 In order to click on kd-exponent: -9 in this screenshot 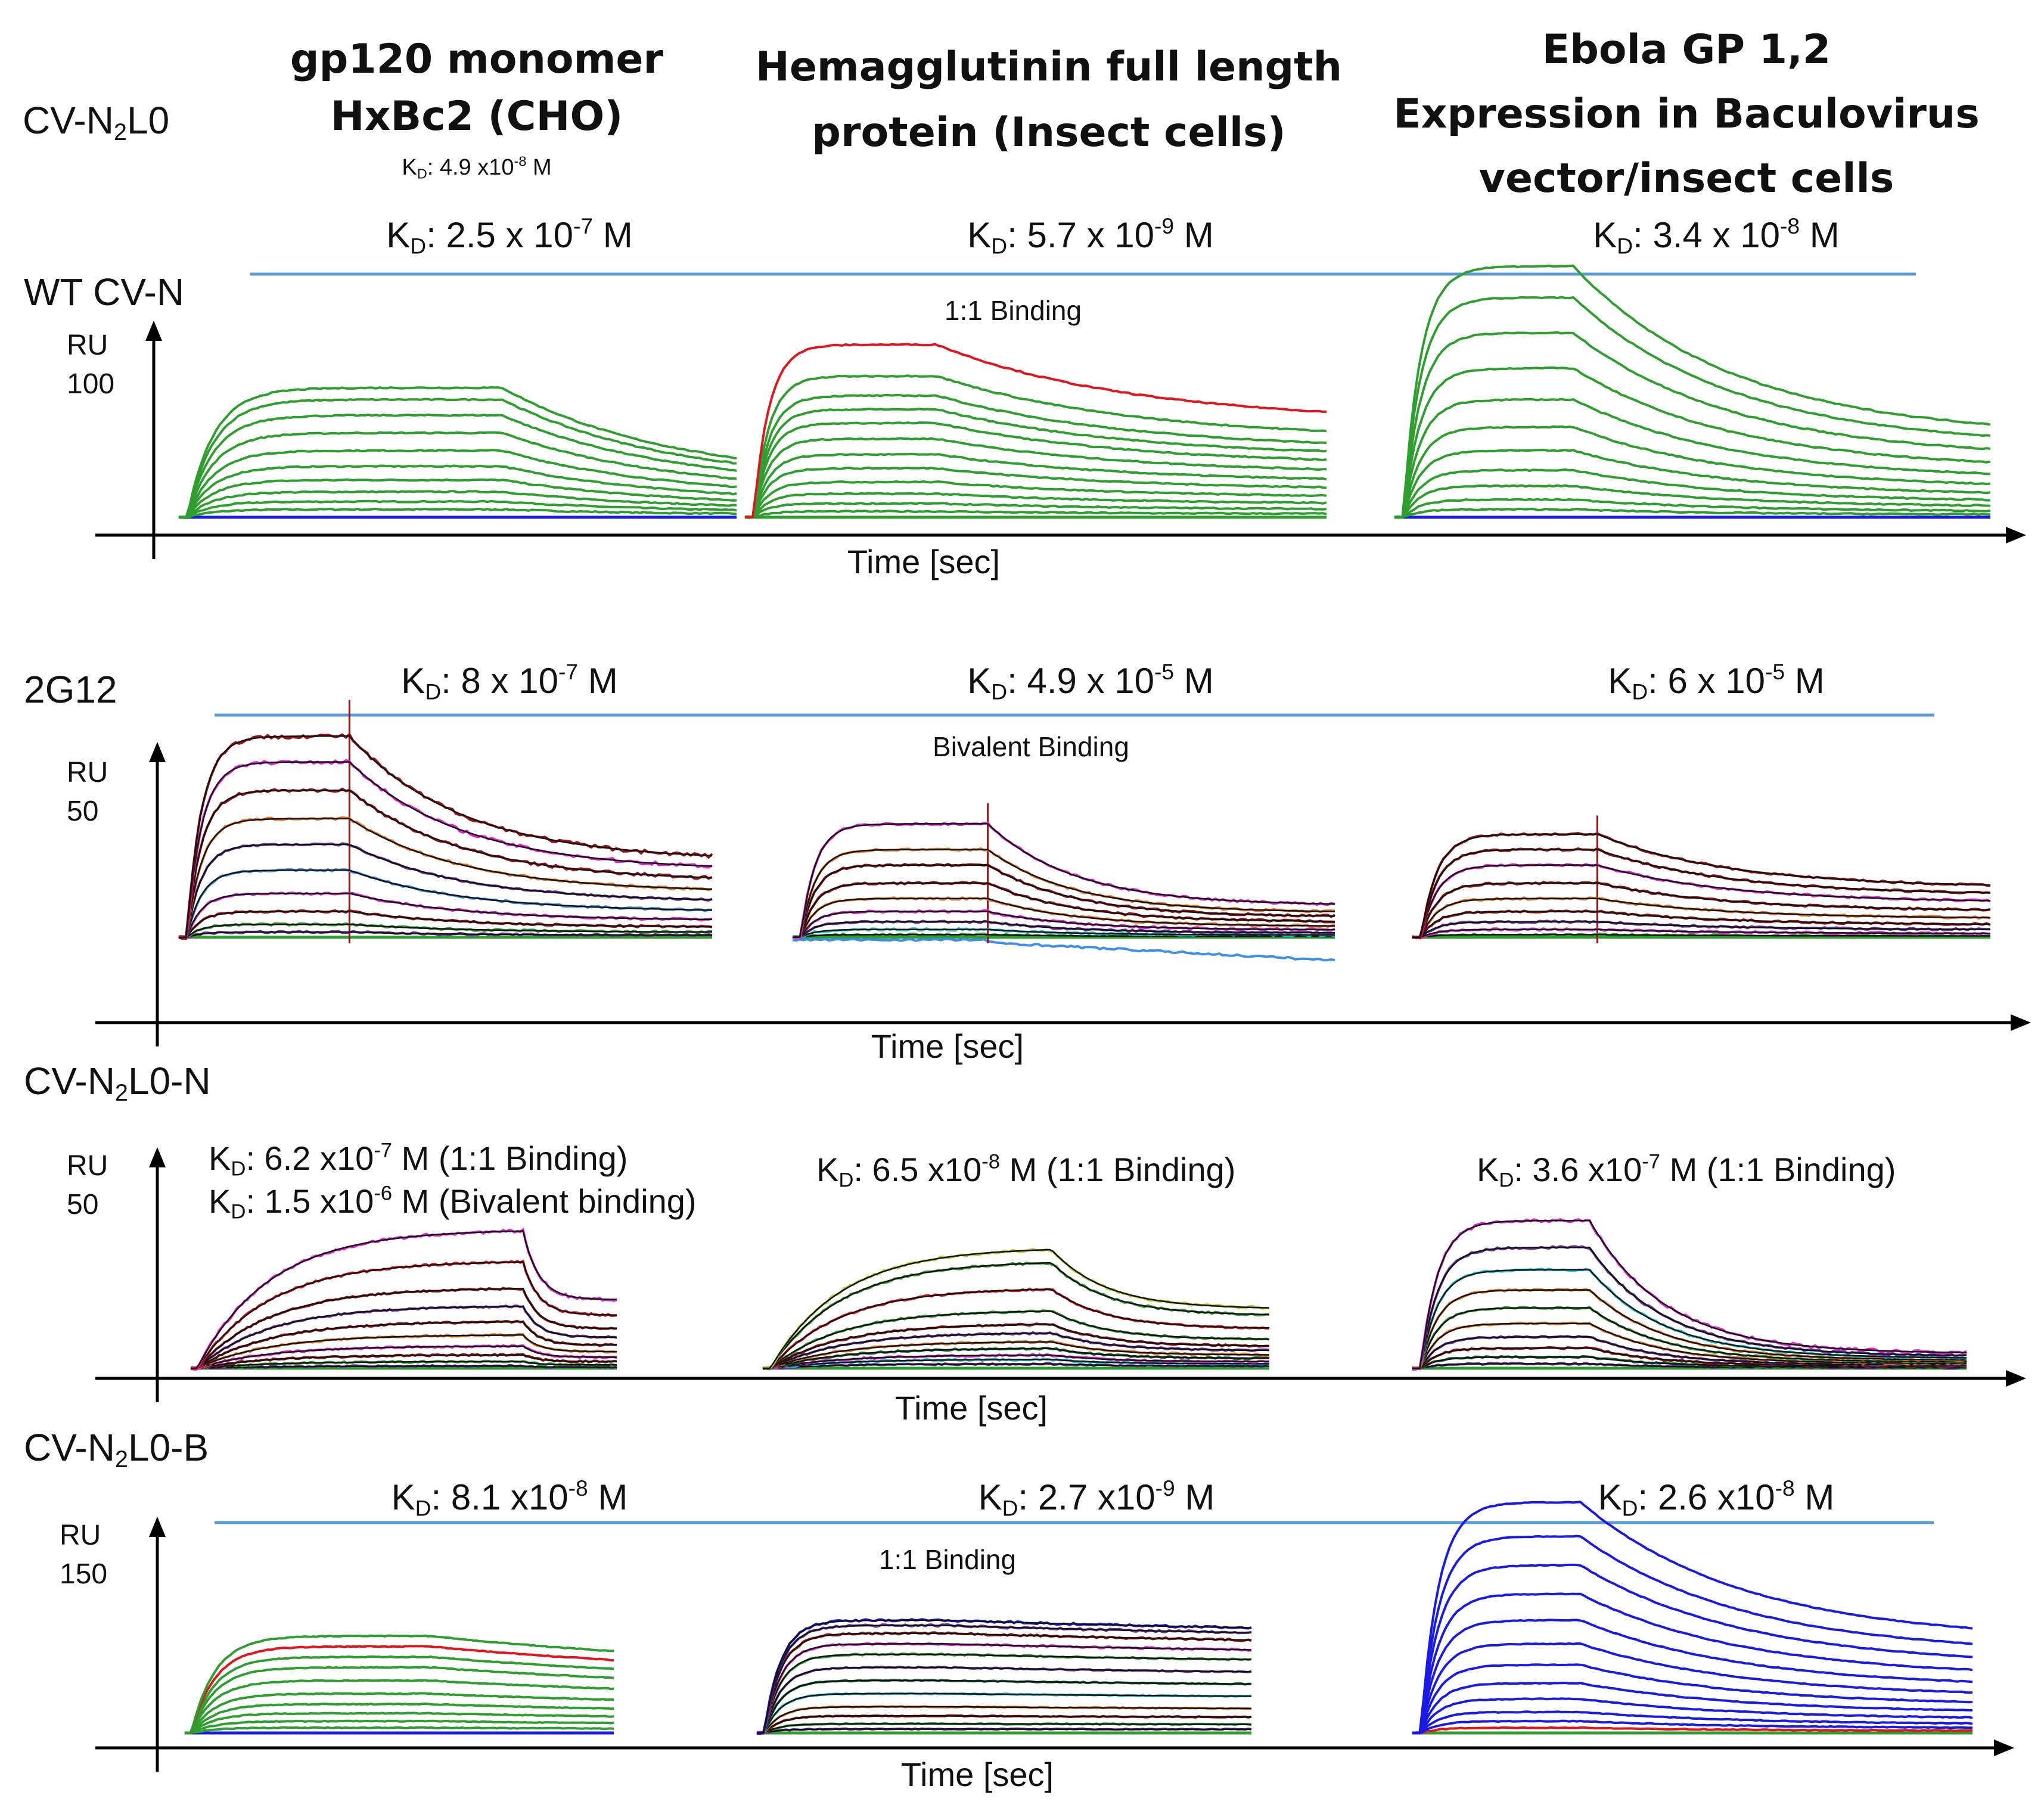, I will do `click(1164, 225)`.